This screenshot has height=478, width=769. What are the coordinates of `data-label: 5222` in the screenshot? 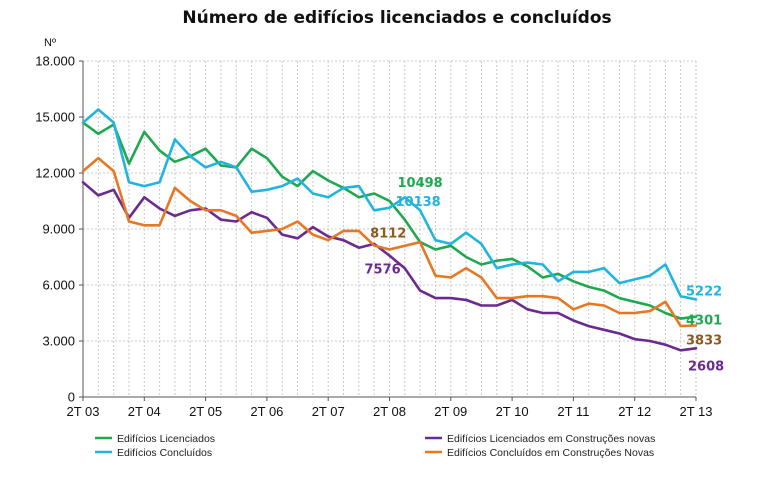 It's located at (704, 292).